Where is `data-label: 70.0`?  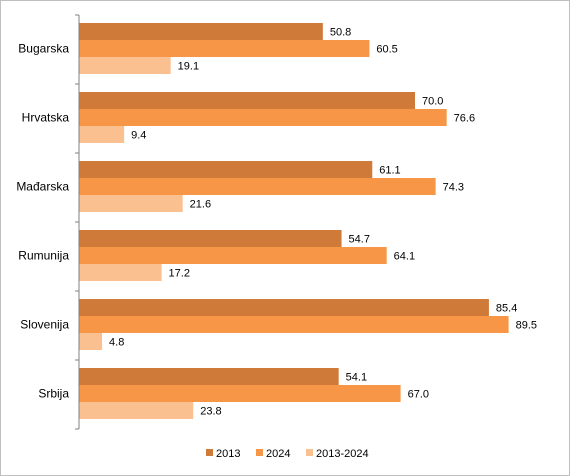
data-label: 70.0 is located at coordinates (432, 102).